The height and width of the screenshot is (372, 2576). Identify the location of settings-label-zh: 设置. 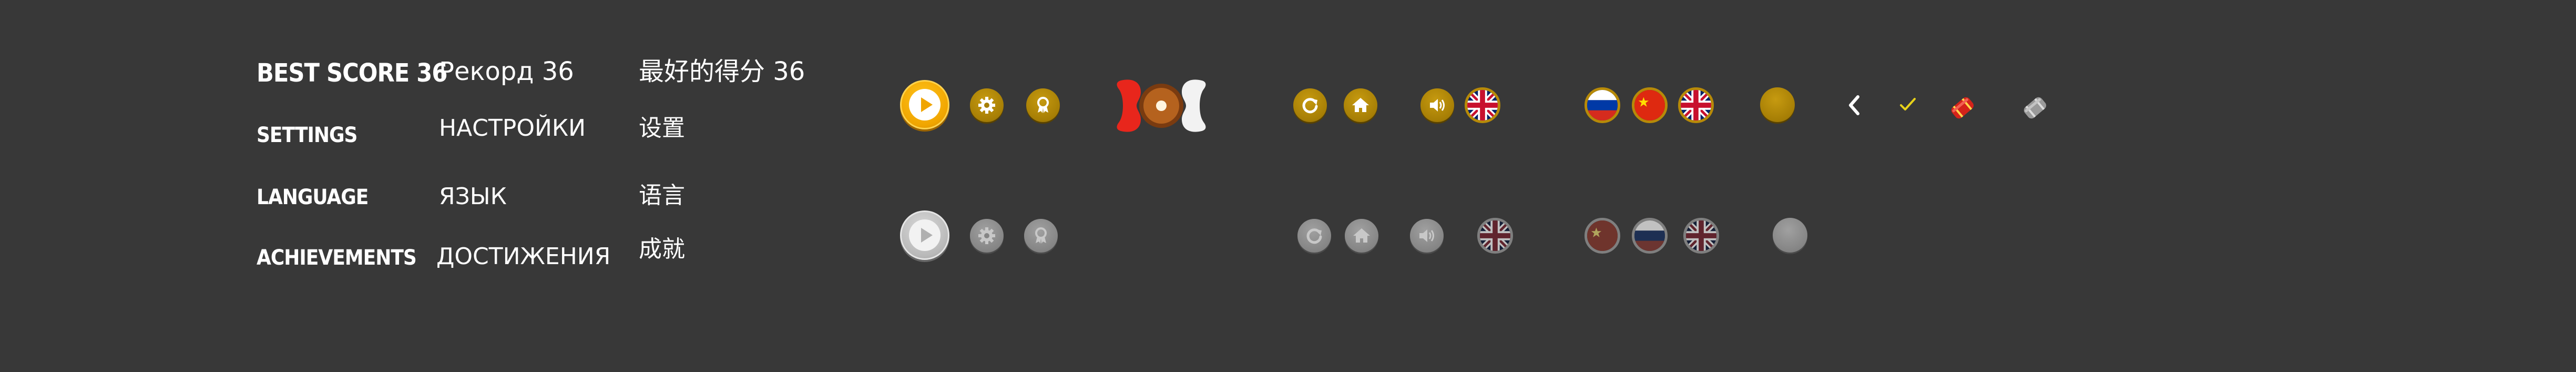
(662, 128).